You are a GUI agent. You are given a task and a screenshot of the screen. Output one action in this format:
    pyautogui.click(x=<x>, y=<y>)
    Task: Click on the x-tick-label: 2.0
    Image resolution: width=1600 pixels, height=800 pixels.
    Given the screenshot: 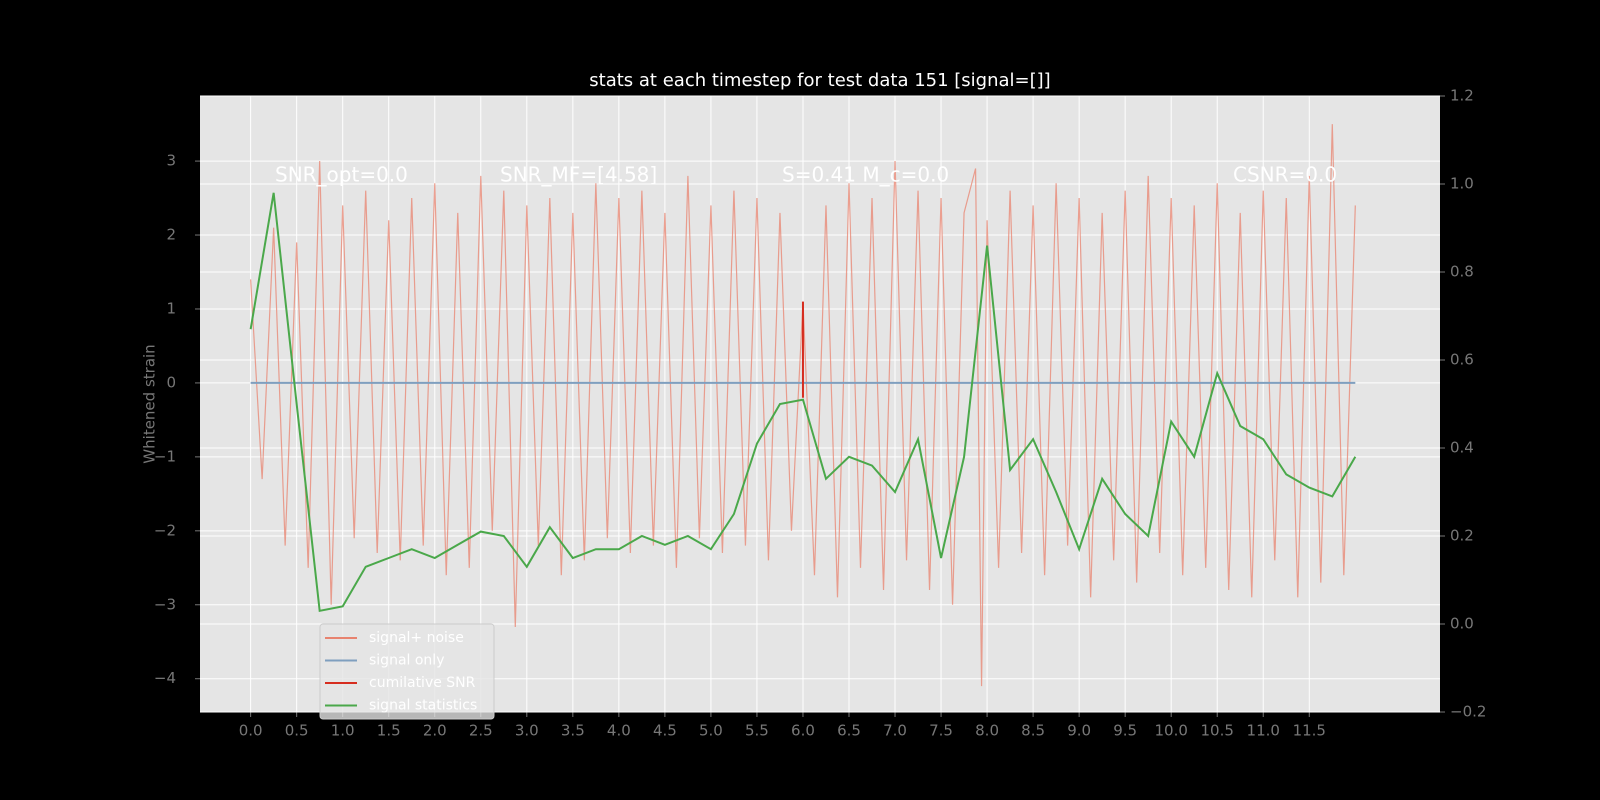 What is the action you would take?
    pyautogui.click(x=435, y=731)
    